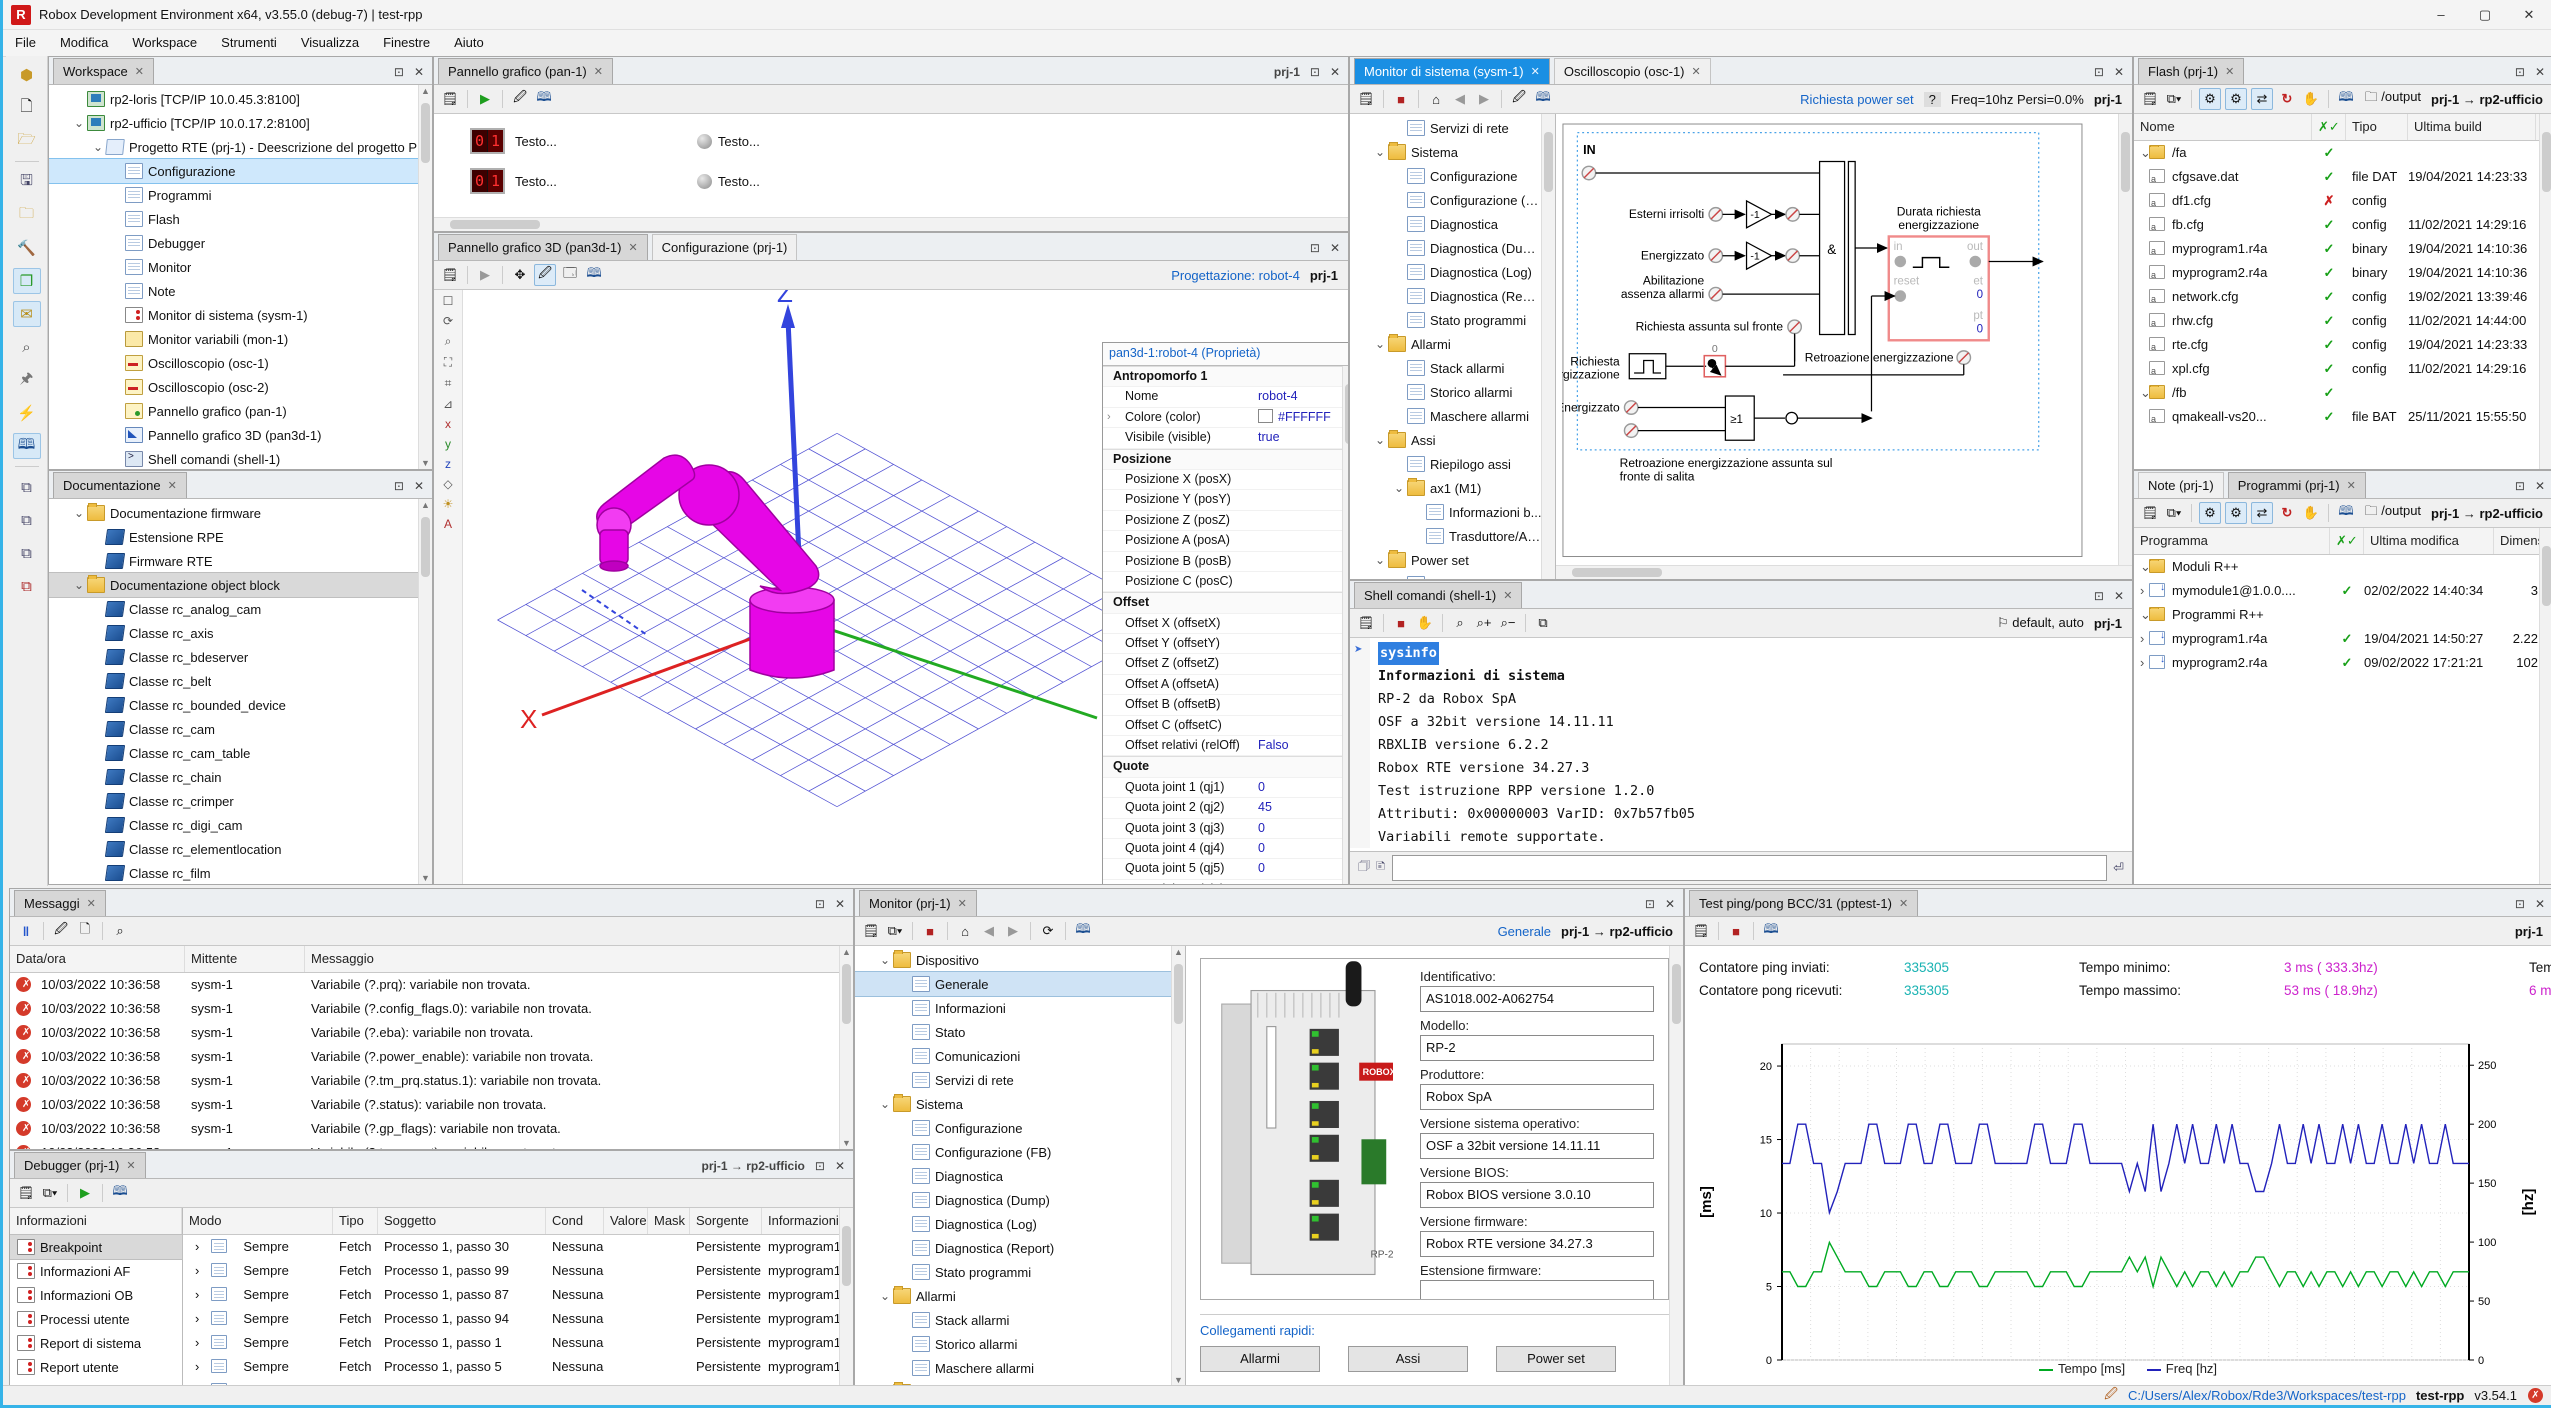  Describe the element at coordinates (97, 959) in the screenshot. I see `col-dataora: Data/ora` at that location.